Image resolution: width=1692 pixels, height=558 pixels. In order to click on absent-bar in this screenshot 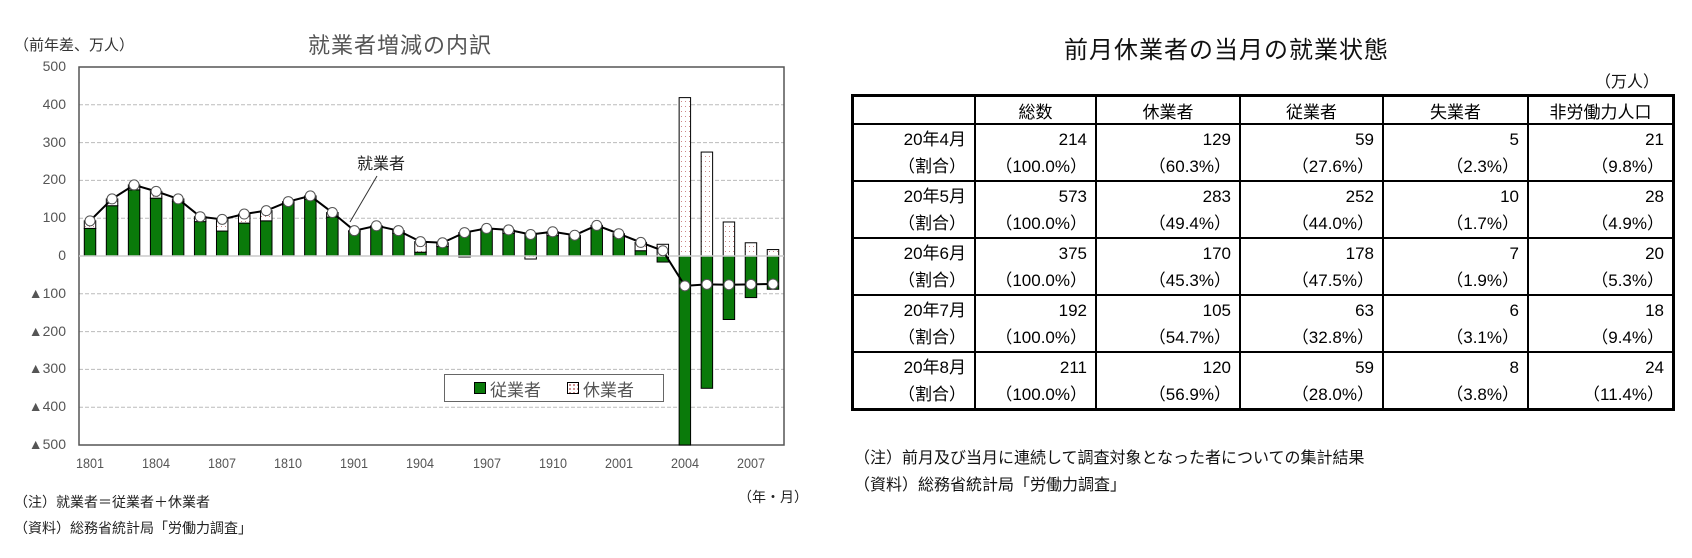, I will do `click(685, 177)`.